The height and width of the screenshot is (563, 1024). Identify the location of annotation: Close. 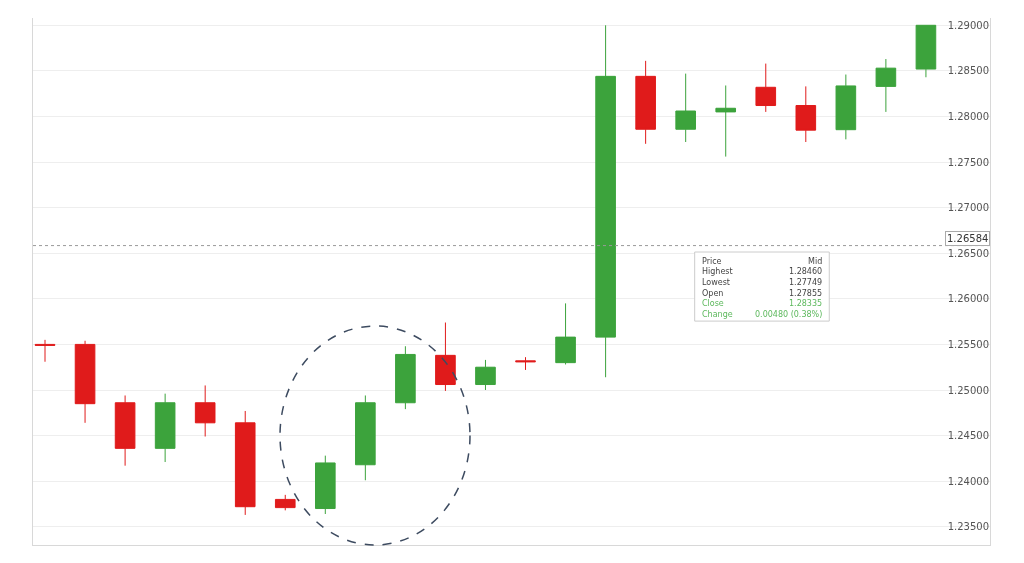
(713, 303).